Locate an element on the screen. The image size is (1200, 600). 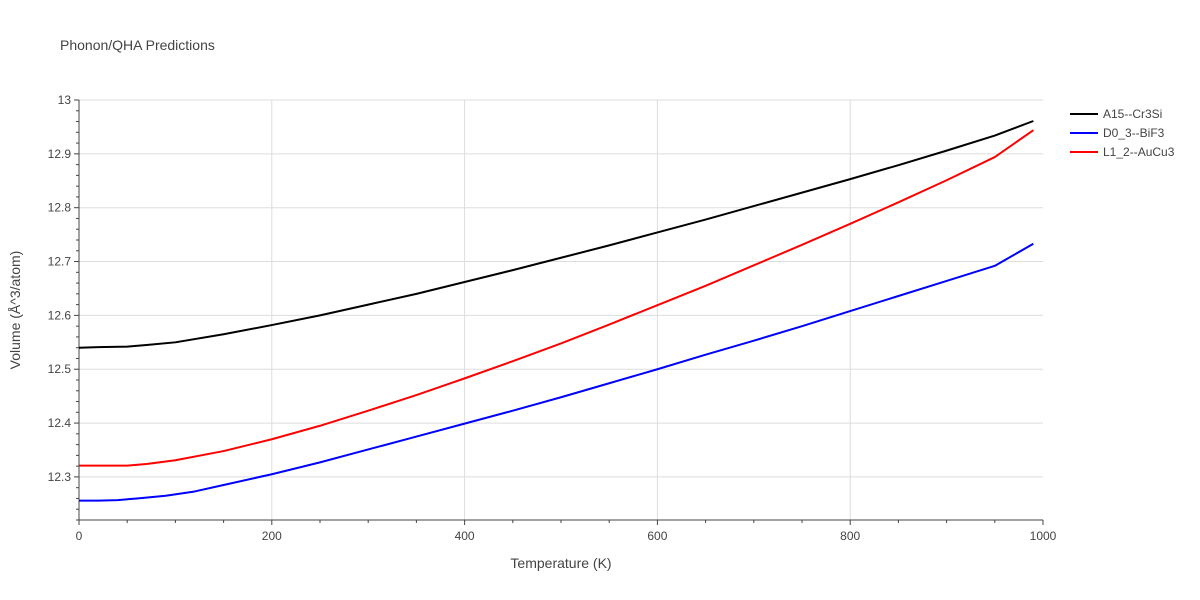
y-tick-label: 12.6 is located at coordinates (60, 315).